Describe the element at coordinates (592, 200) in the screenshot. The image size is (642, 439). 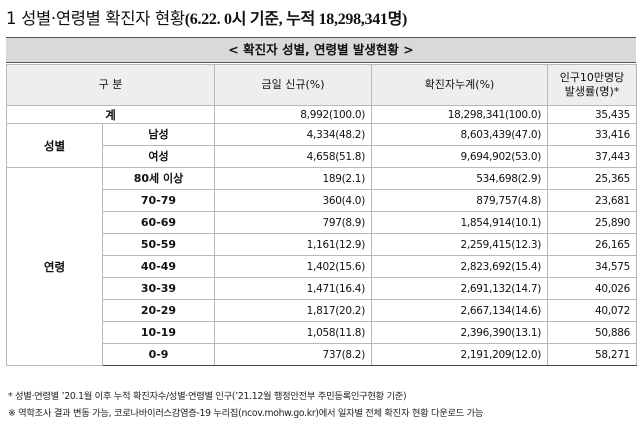
I see `row-rate: 23,681` at that location.